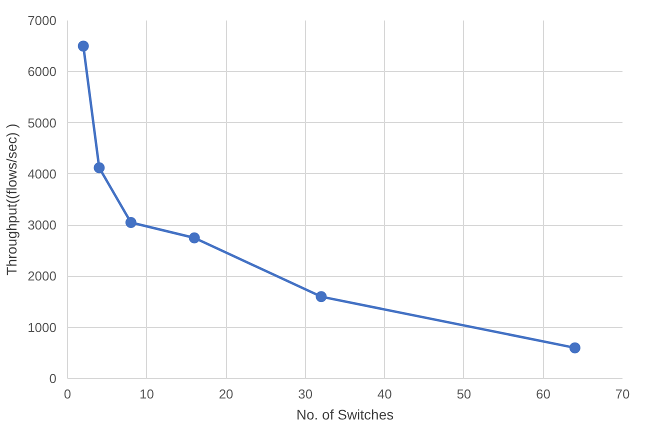  What do you see at coordinates (543, 394) in the screenshot?
I see `x-tick-label: 60` at bounding box center [543, 394].